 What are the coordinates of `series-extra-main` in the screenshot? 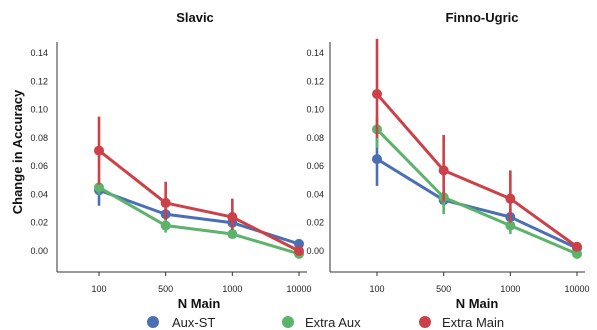 It's located at (199, 186).